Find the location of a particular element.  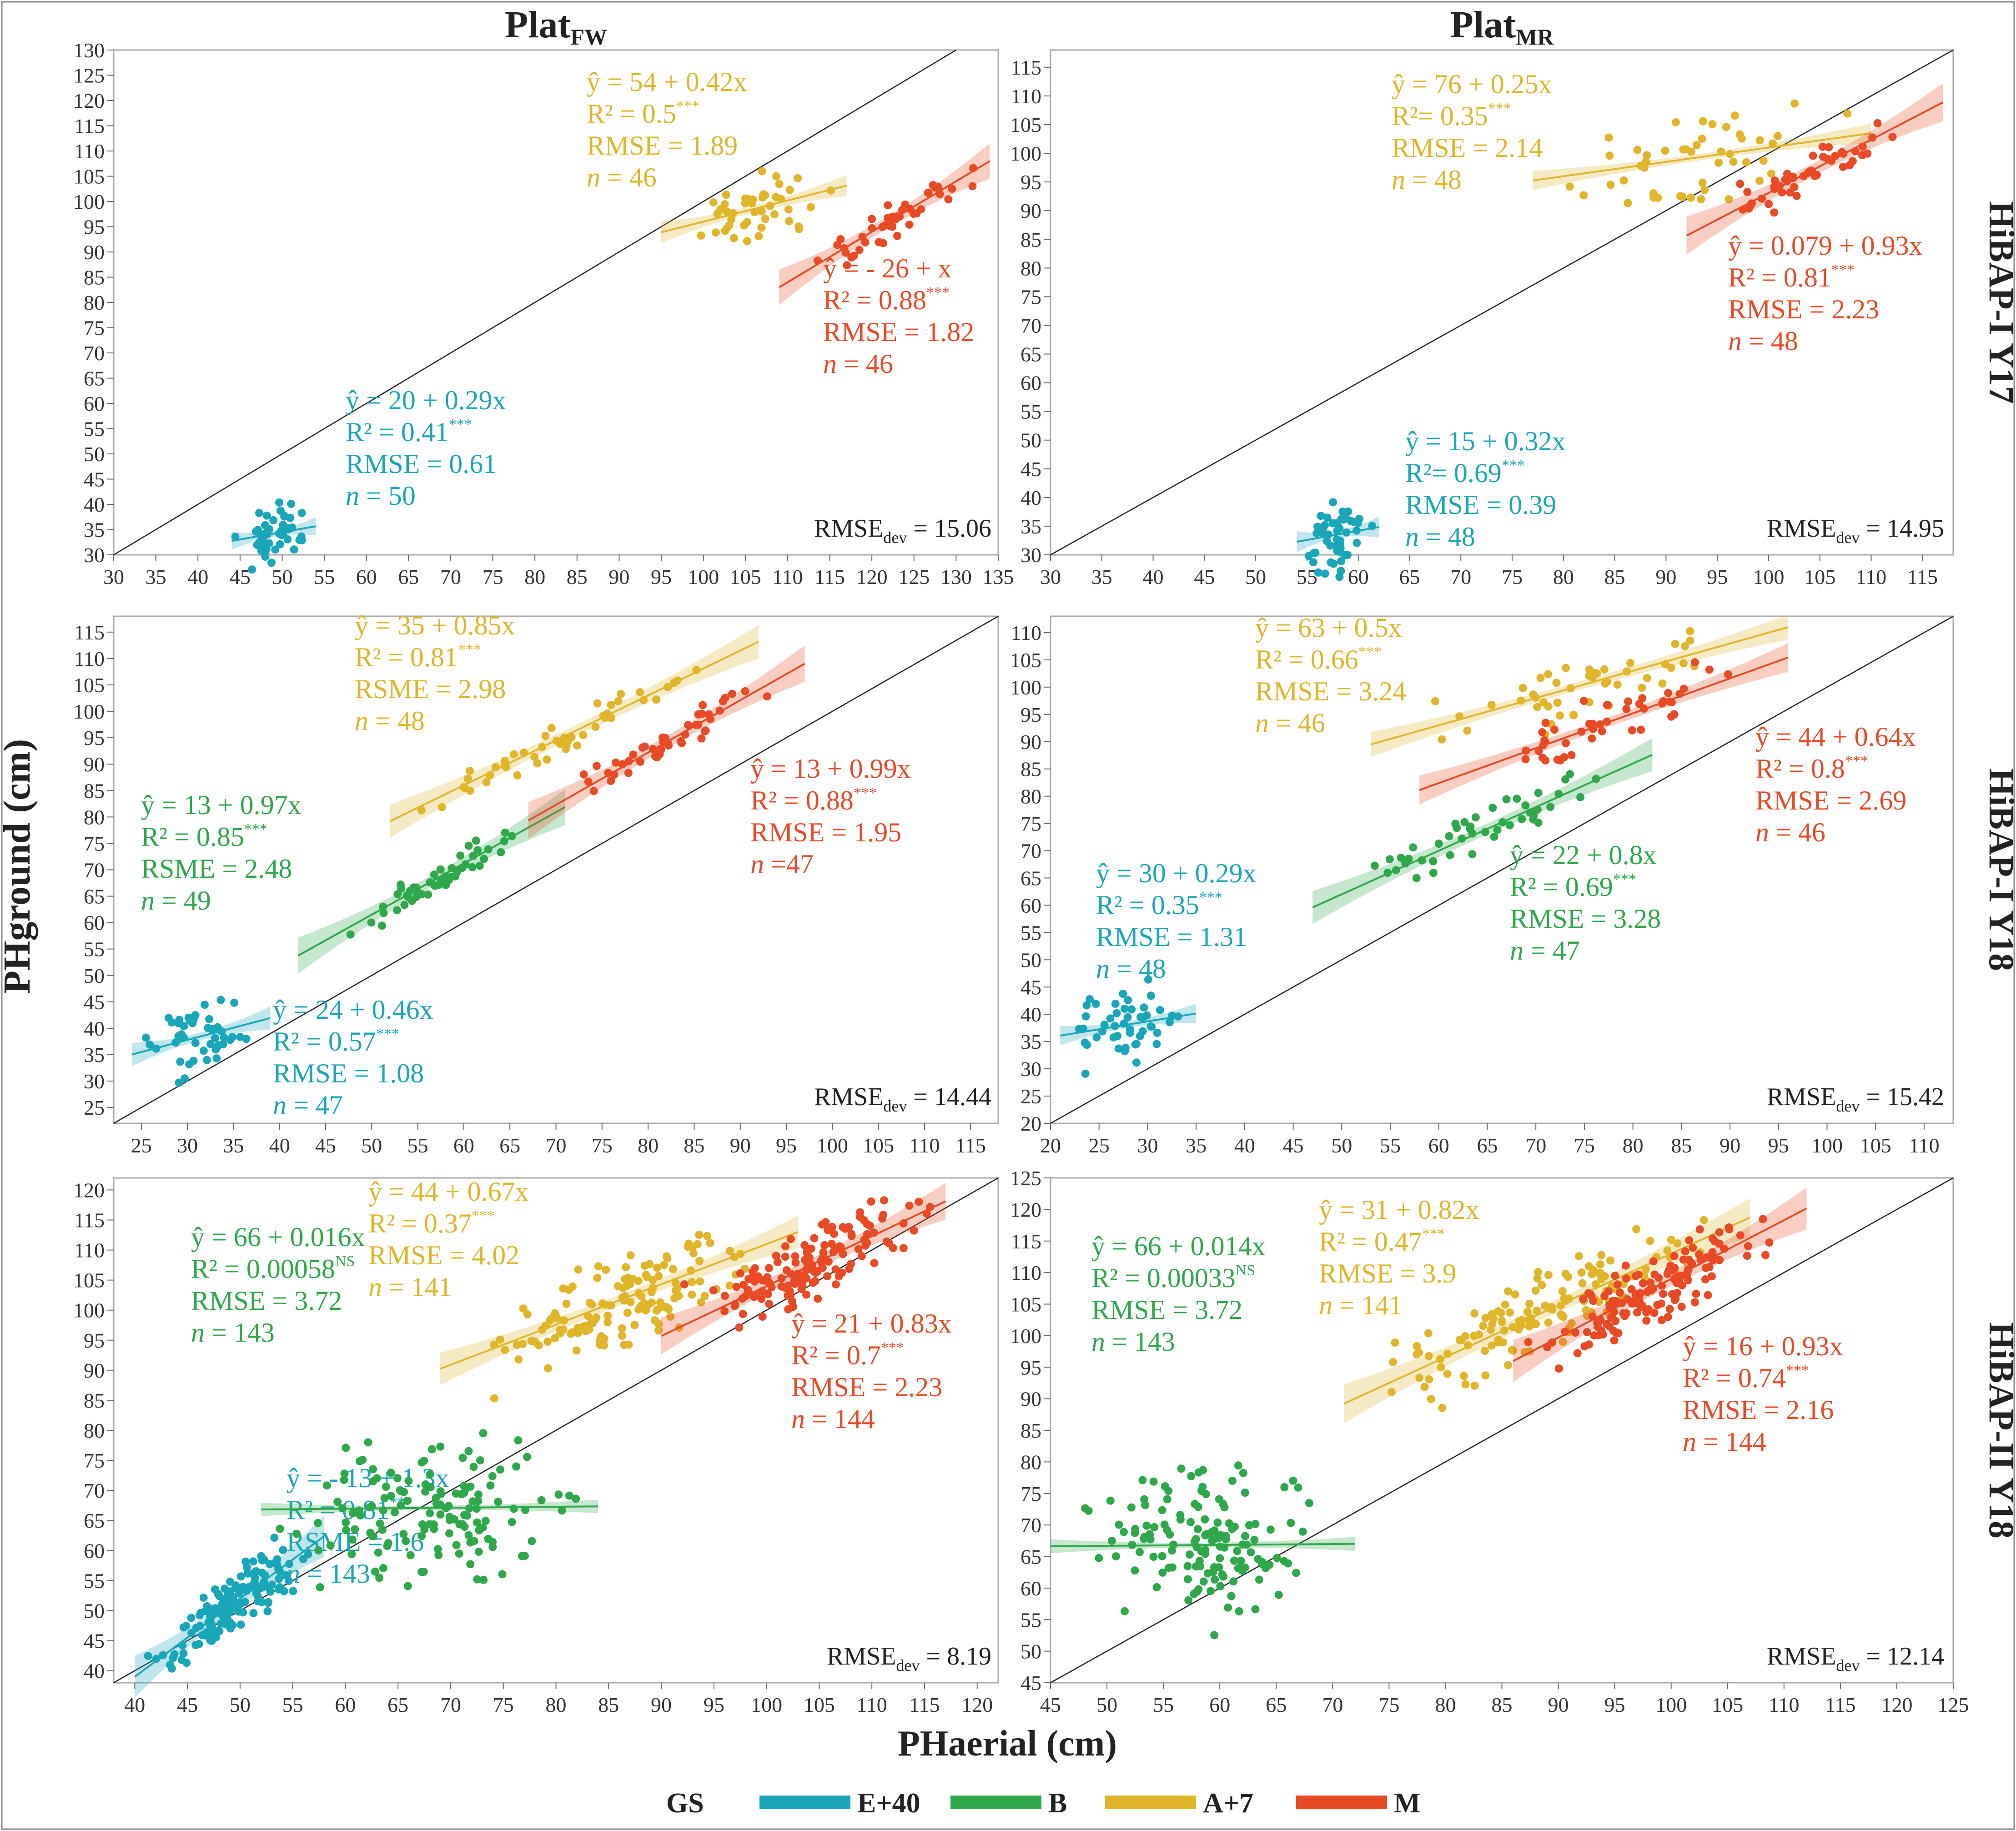

rmse-value: RMSE = 0.39 is located at coordinates (1480, 505).